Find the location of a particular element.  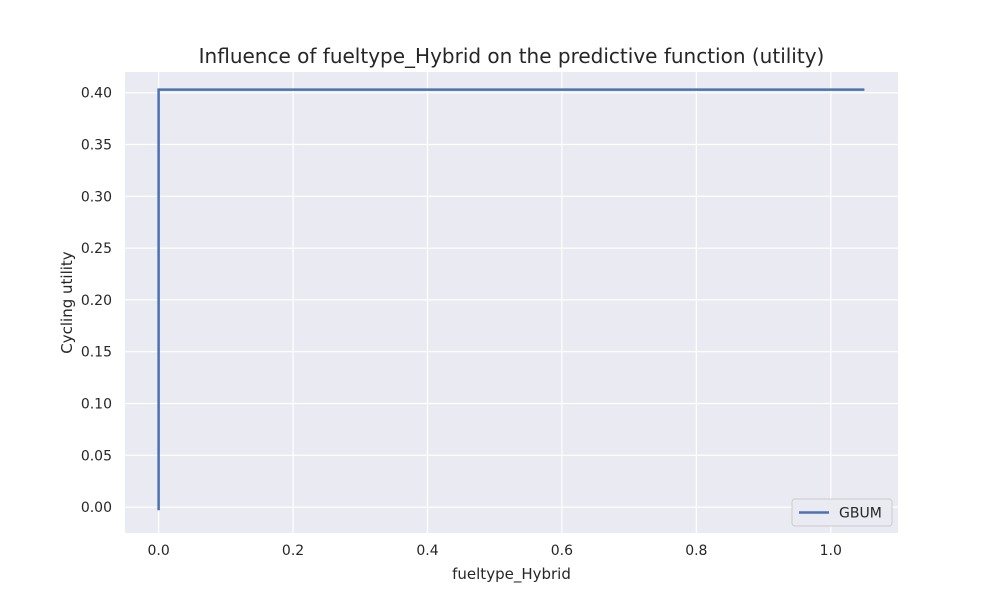

y-axis-ticks: 0.00 0.05 0.10 0.15 0.20 0.25 0.30 0.35 0.40 is located at coordinates (96, 301).